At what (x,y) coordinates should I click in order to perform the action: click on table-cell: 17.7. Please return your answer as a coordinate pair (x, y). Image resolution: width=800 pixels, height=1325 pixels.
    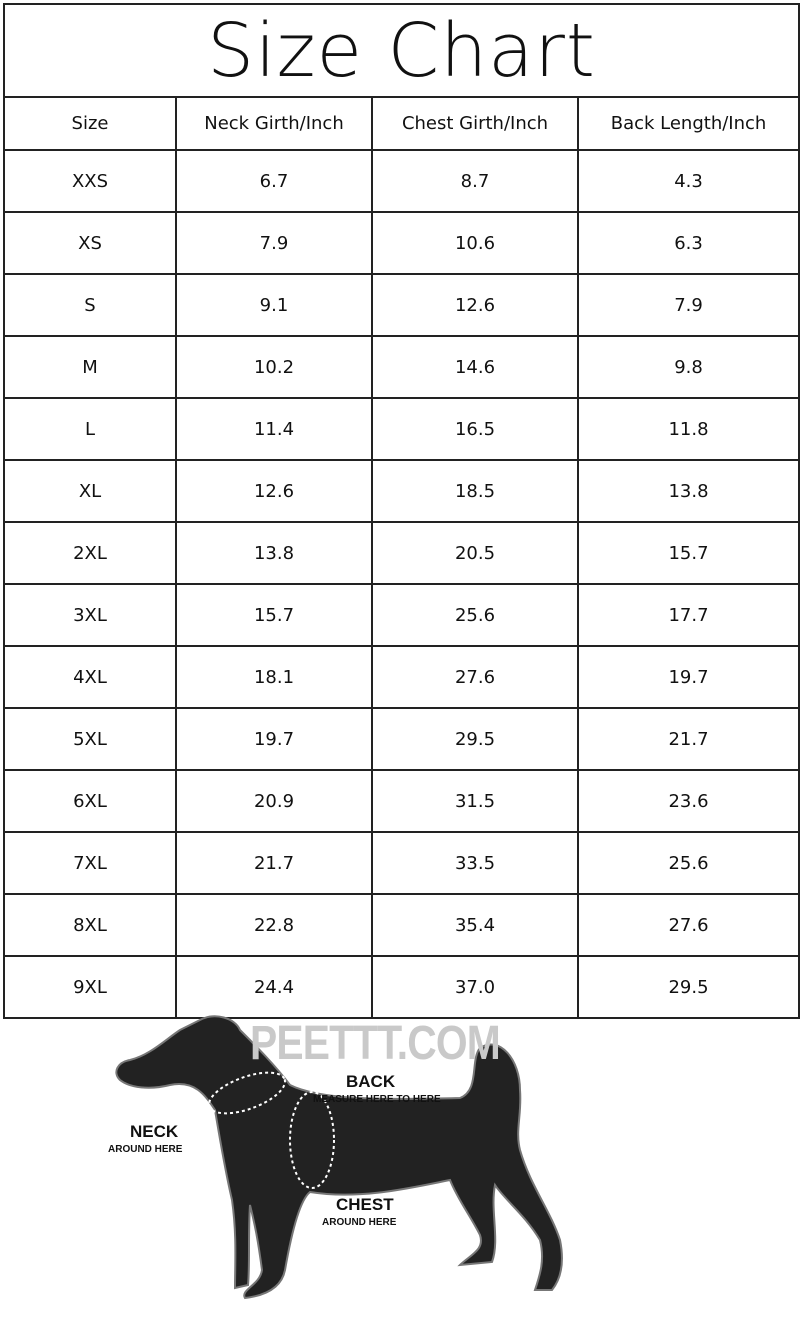
    Looking at the image, I should click on (688, 615).